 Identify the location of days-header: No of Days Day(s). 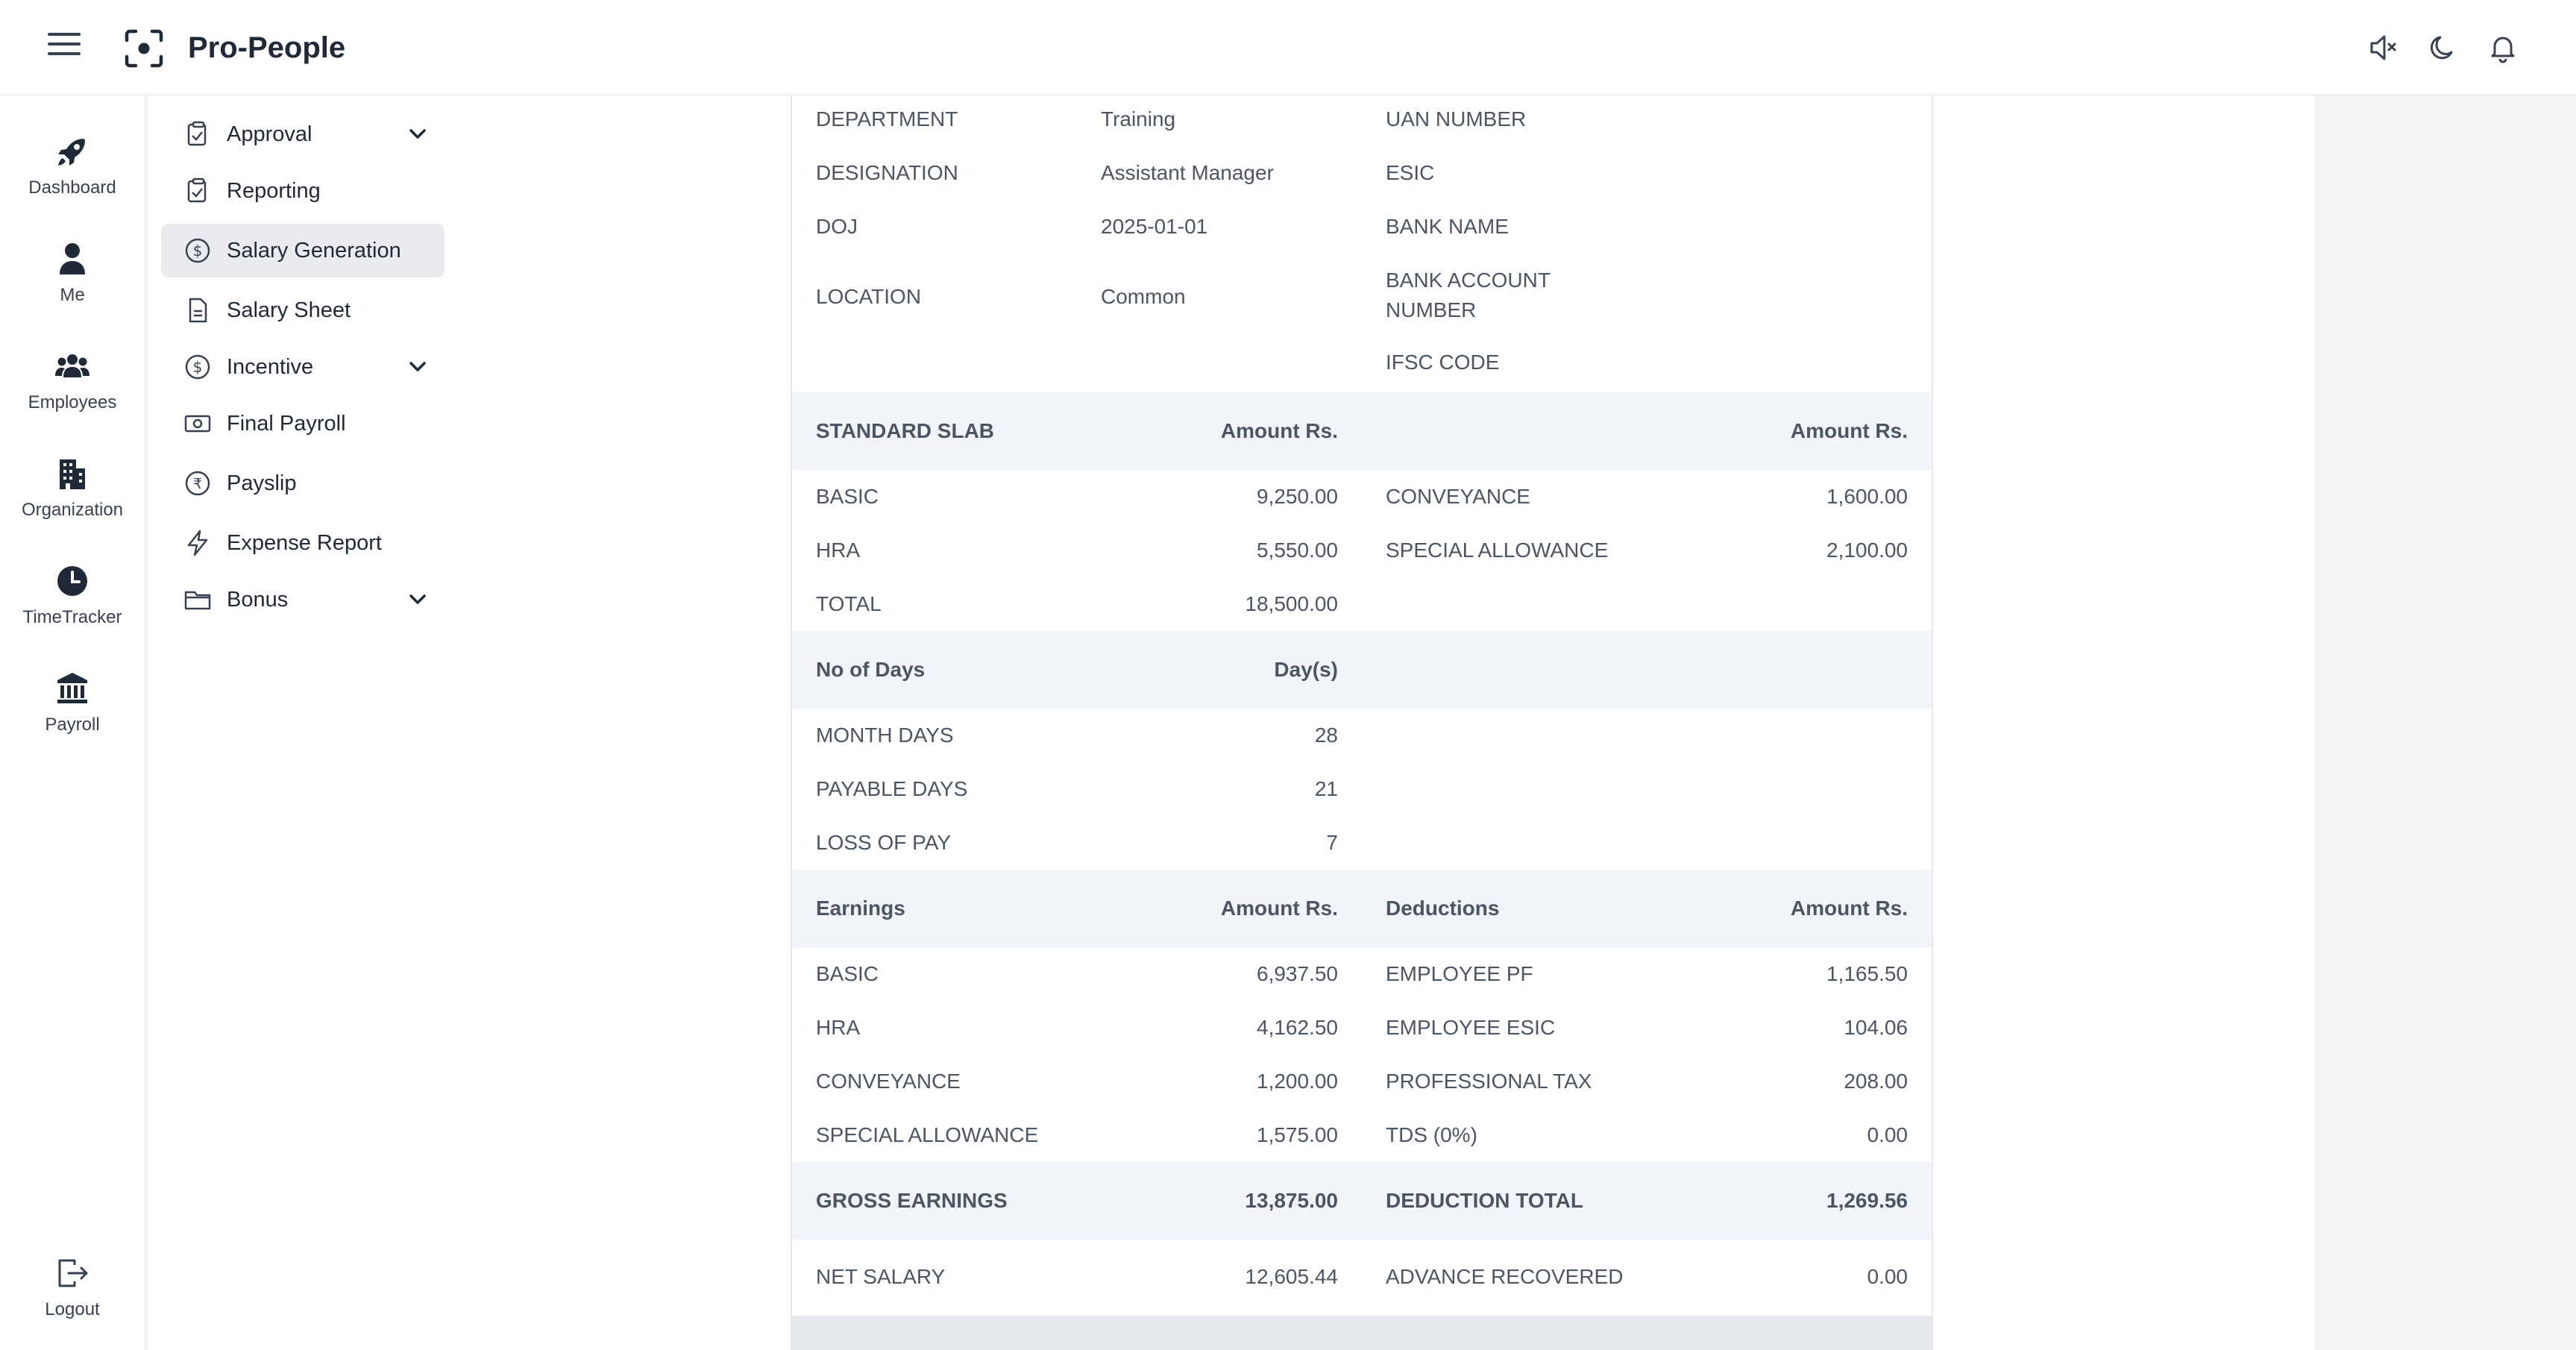
(1362, 670).